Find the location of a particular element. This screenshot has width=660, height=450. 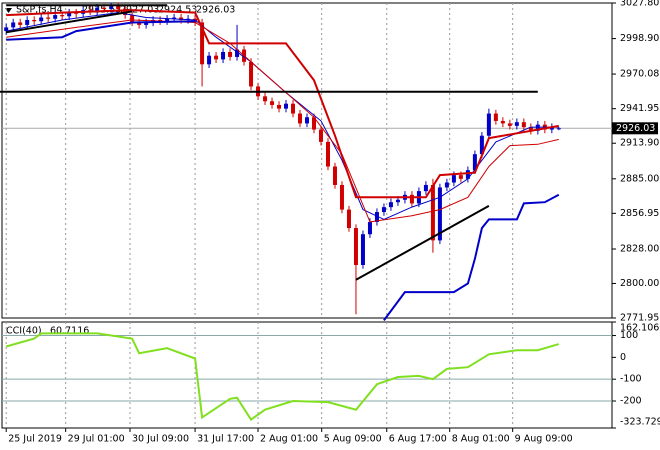

y-tick-label: 2771.95 is located at coordinates (639, 318).